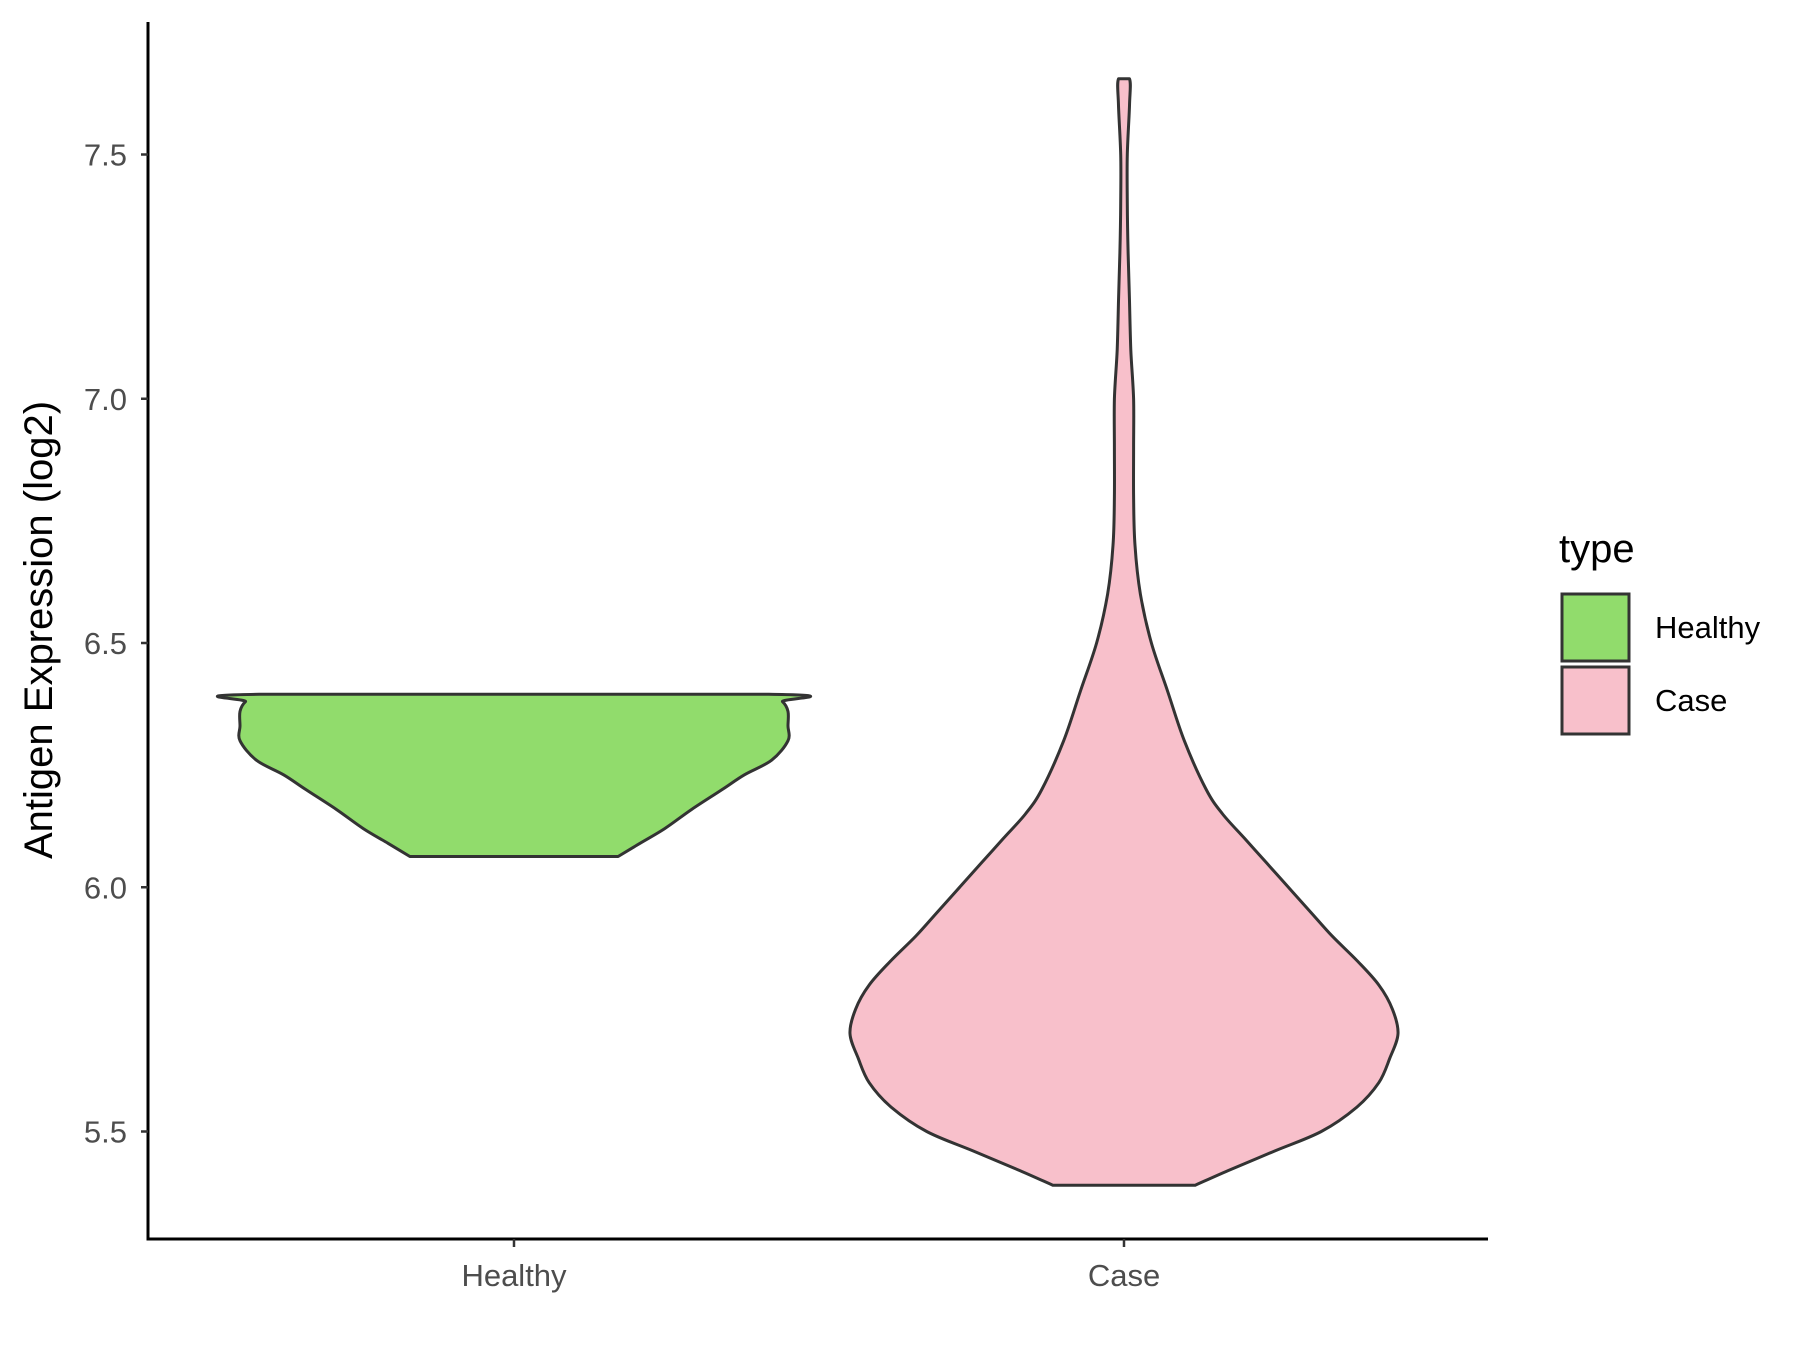 This screenshot has width=1800, height=1355. Describe the element at coordinates (105, 887) in the screenshot. I see `y-tick-label: 6.0` at that location.